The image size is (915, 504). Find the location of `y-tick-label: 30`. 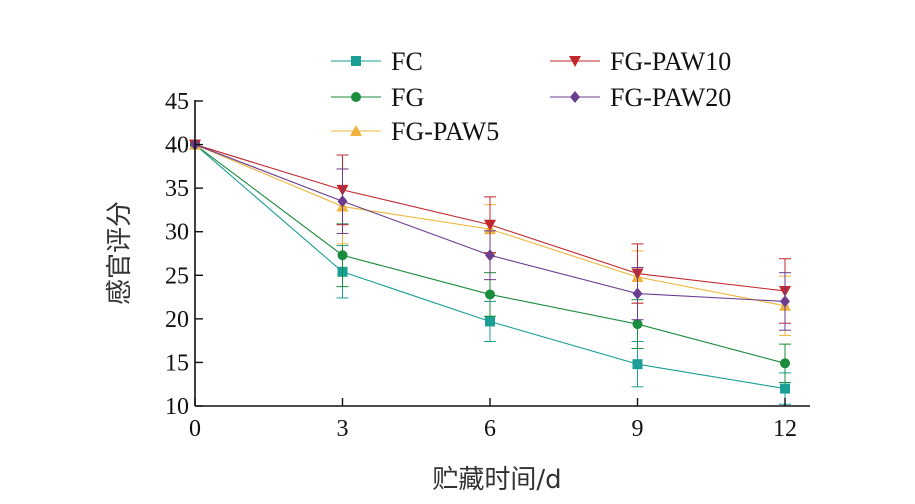

y-tick-label: 30 is located at coordinates (177, 233).